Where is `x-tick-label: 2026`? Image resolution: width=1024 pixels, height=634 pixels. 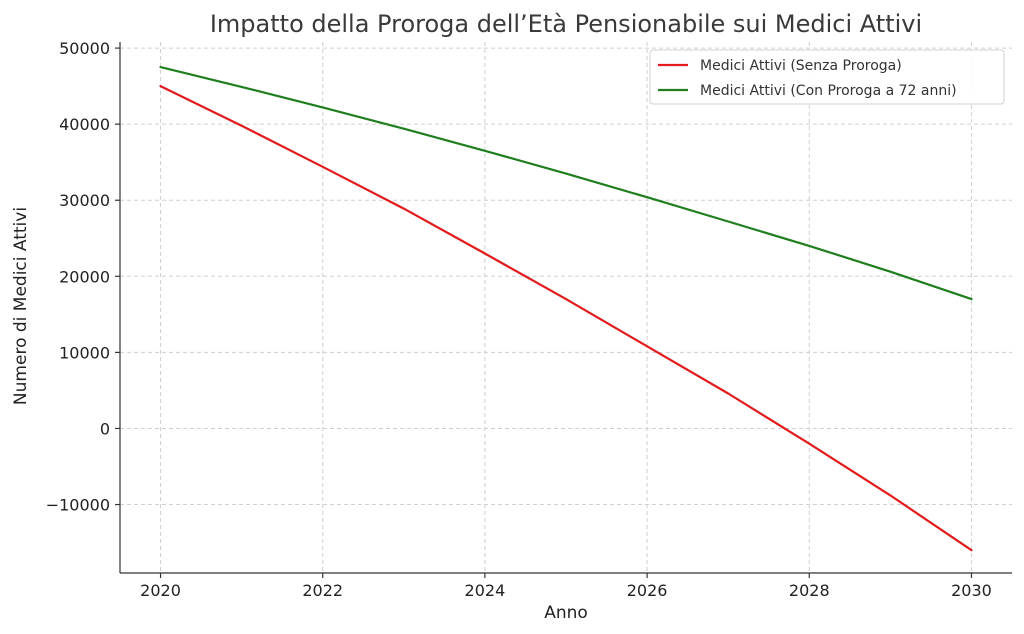
x-tick-label: 2026 is located at coordinates (647, 590).